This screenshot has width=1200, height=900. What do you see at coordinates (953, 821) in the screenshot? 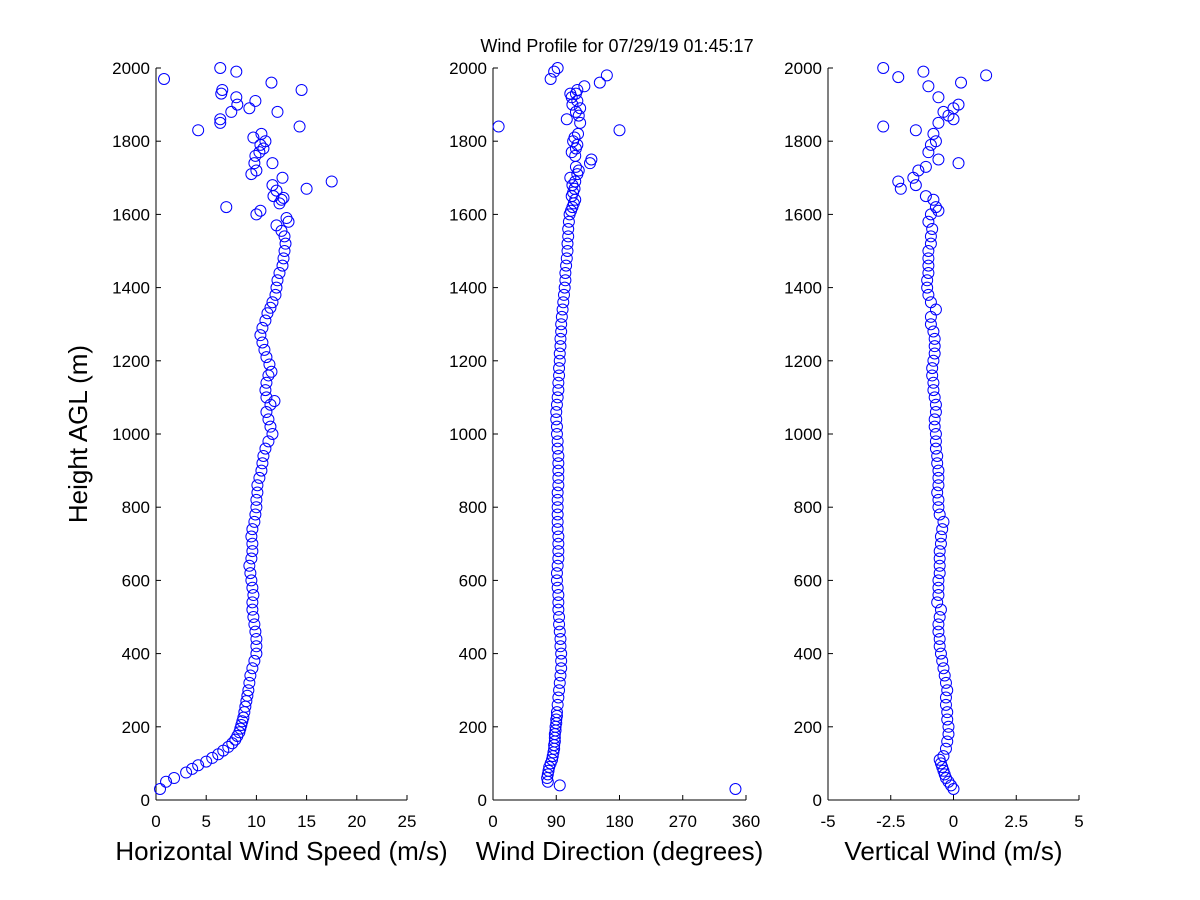
I see `vertical-wind-x-tick-label: 0` at bounding box center [953, 821].